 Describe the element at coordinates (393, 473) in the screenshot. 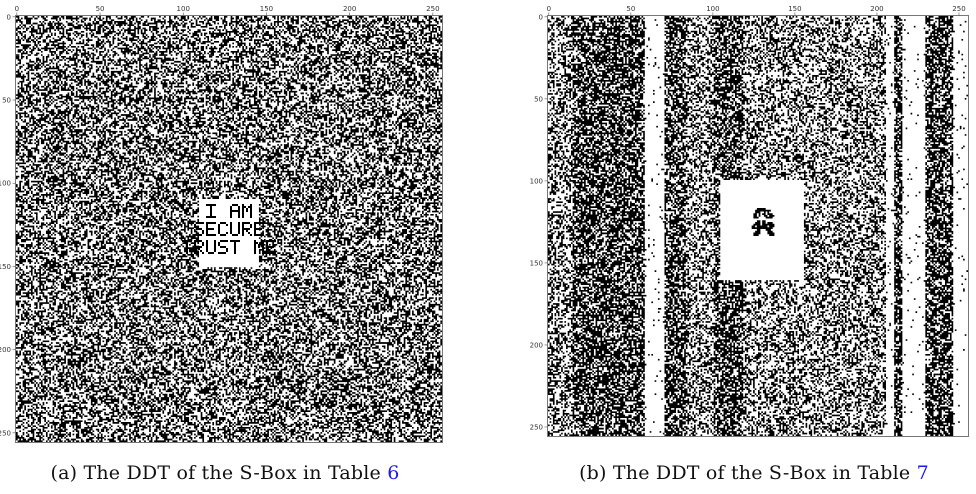

I see `table-ref-link: 6` at that location.